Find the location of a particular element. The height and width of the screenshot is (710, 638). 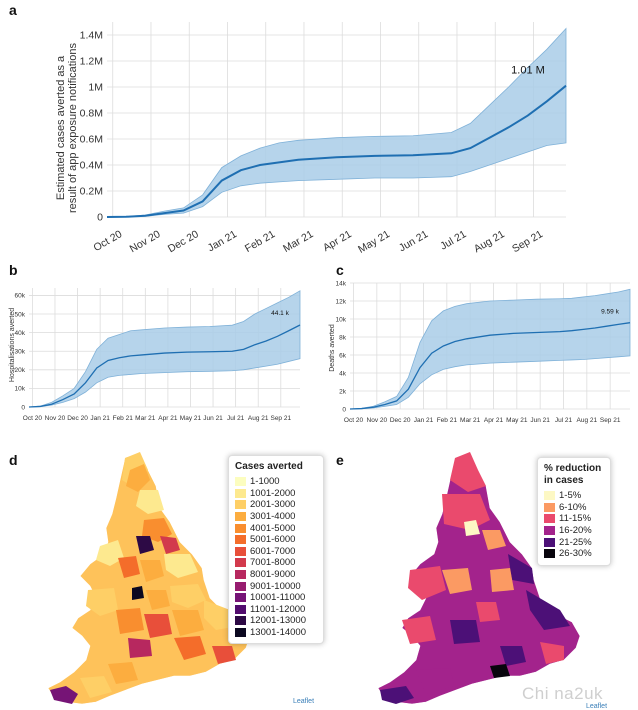

chart-b-confidence-band is located at coordinates (164, 349).